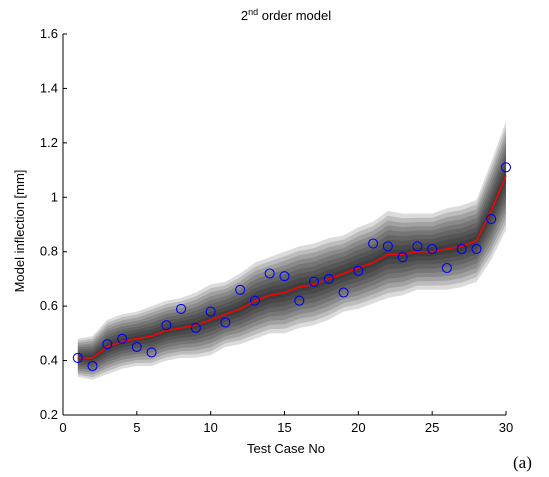  I want to click on x-tick-label: 25, so click(432, 427).